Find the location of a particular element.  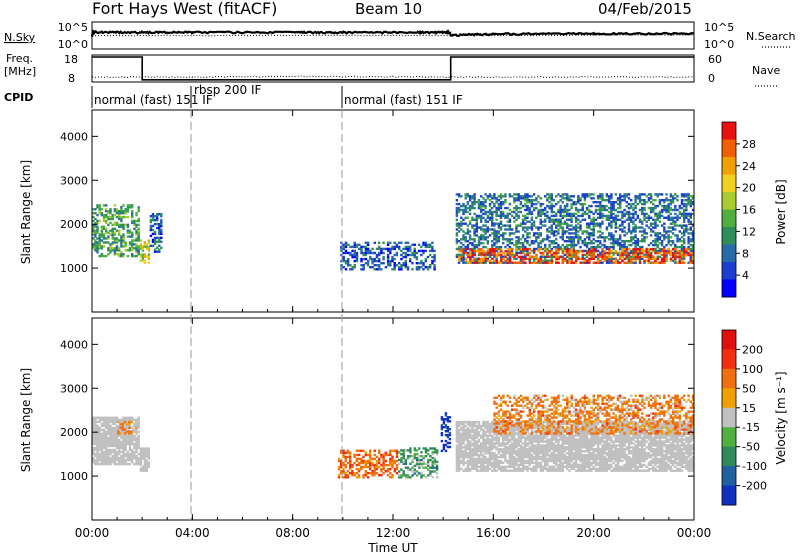

colorbar-tick-label: 4 is located at coordinates (745, 275).